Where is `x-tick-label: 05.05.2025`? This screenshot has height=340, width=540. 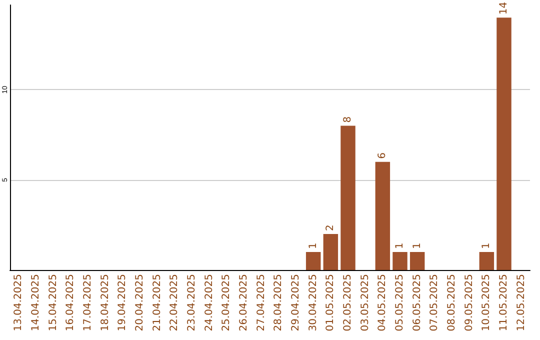
x-tick-label: 05.05.2025 is located at coordinates (400, 303).